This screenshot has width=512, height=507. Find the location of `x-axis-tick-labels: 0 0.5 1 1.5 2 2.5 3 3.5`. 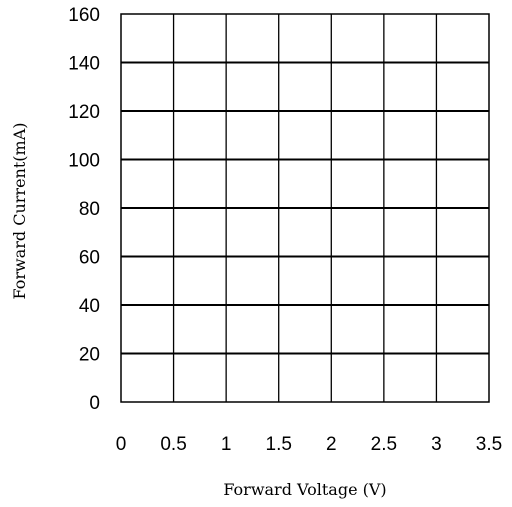

x-axis-tick-labels: 0 0.5 1 1.5 2 2.5 3 3.5 is located at coordinates (309, 444).